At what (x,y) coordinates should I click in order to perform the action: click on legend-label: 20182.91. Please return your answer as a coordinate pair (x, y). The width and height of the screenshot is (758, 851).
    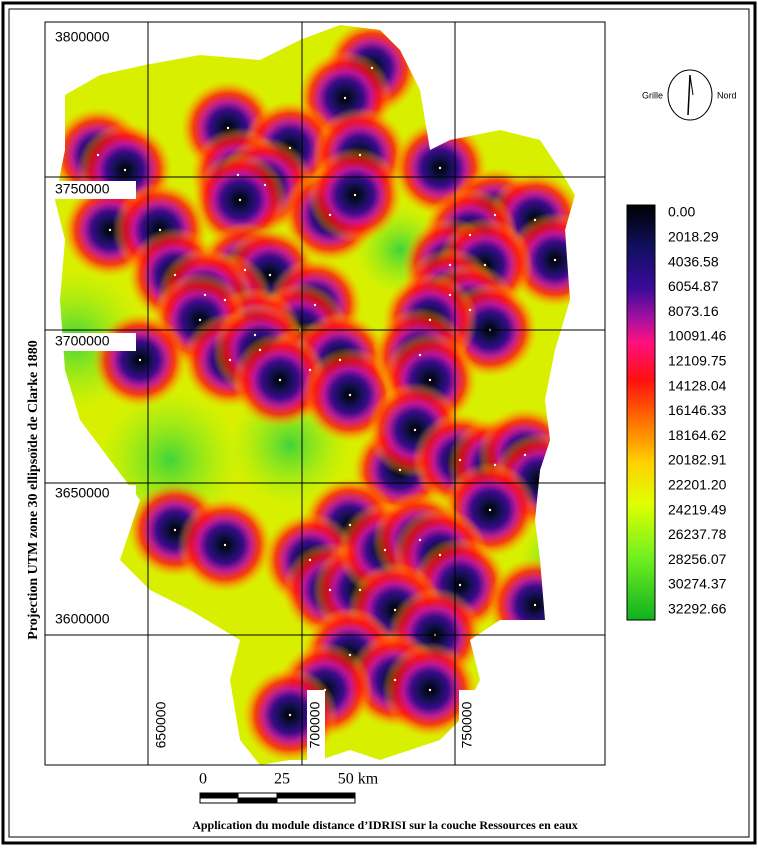
    Looking at the image, I should click on (697, 460).